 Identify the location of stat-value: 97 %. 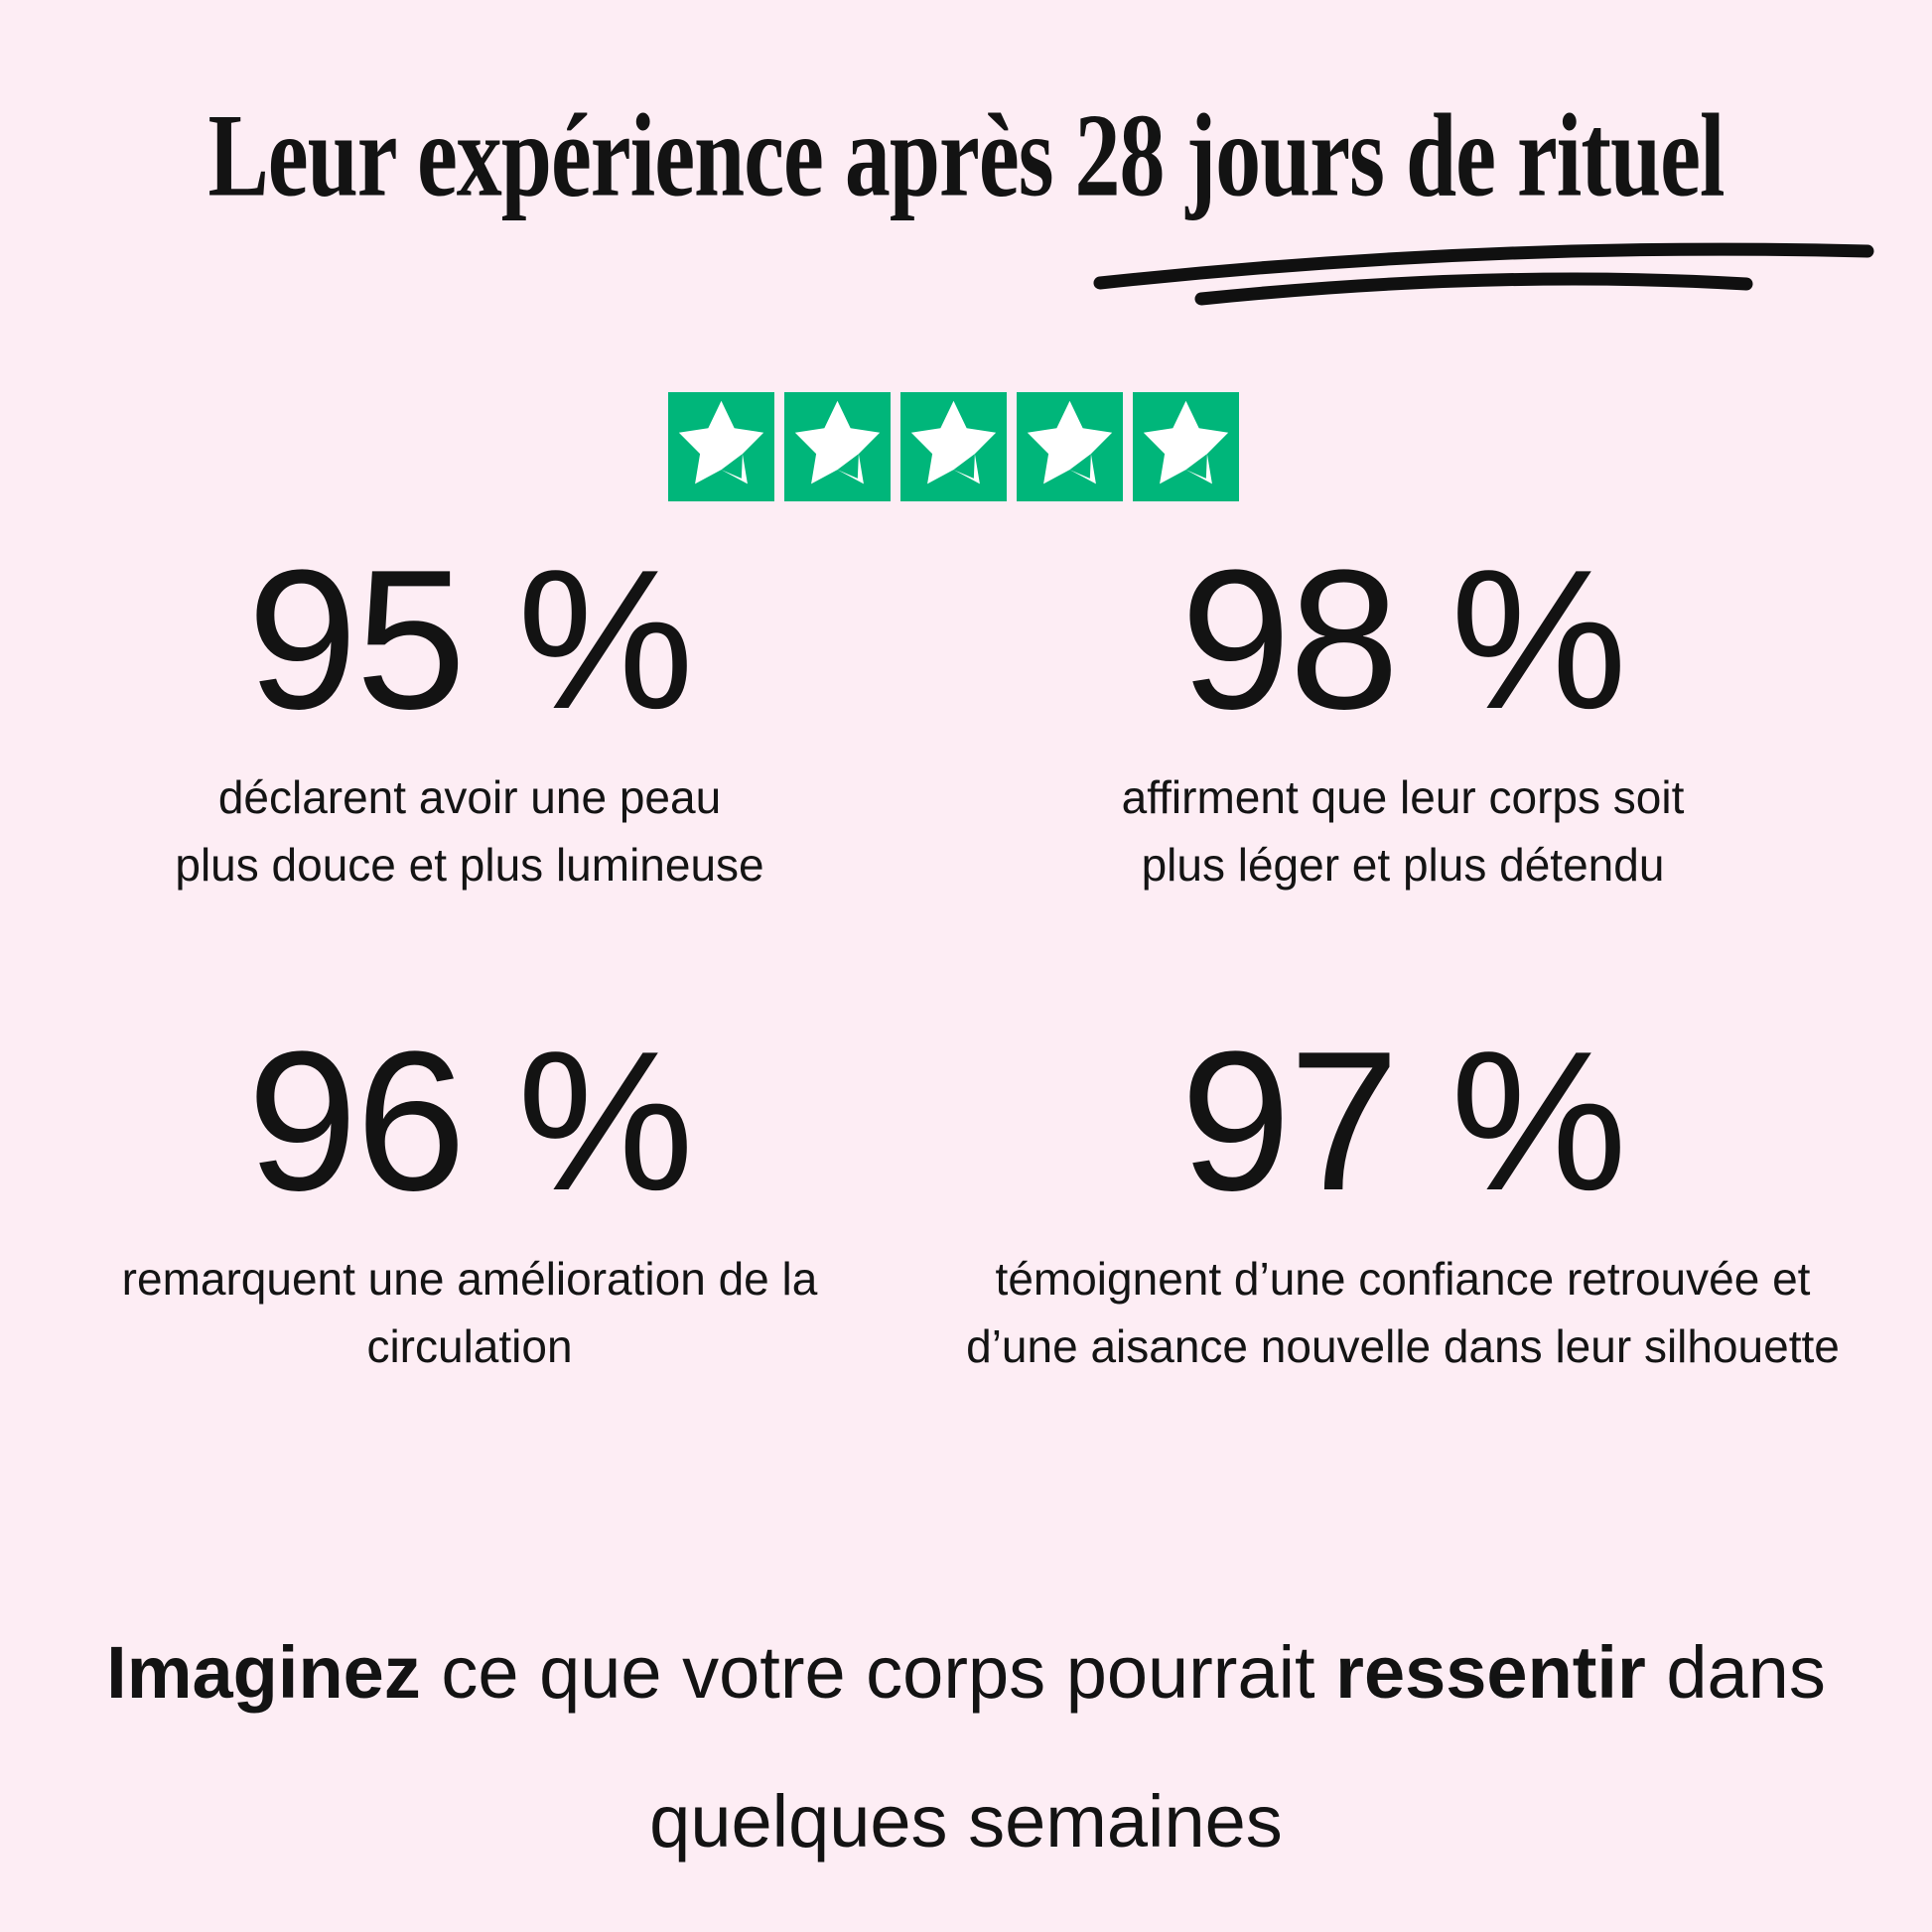
(1403, 1122).